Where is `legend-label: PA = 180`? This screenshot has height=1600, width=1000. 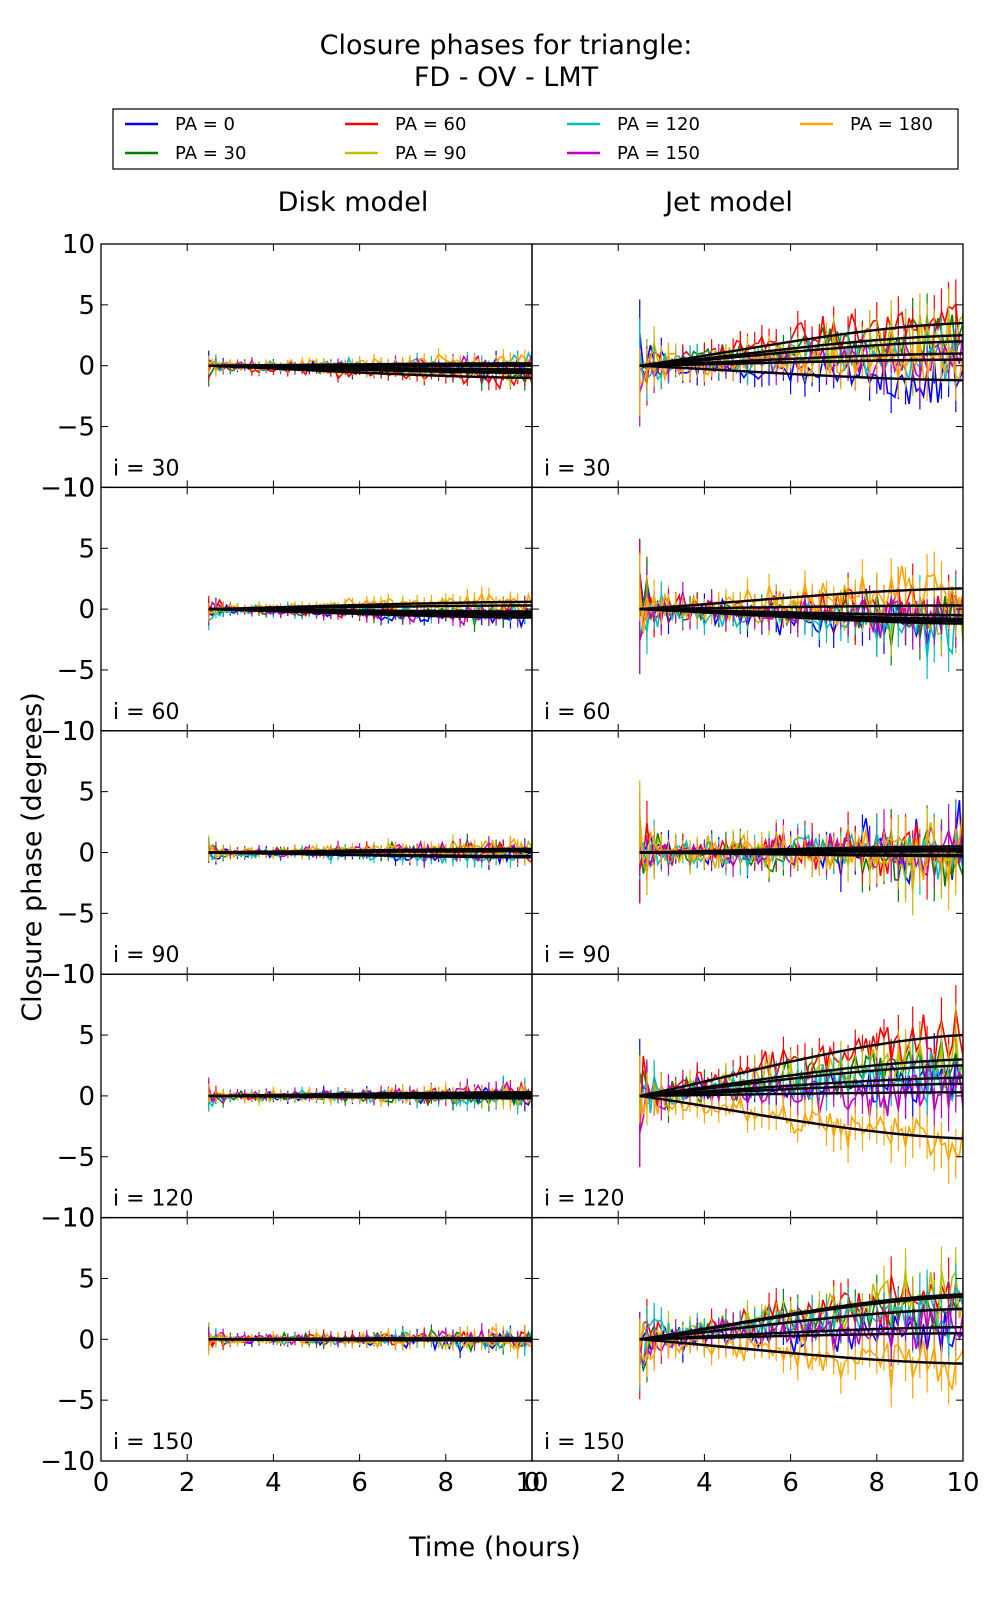
legend-label: PA = 180 is located at coordinates (891, 124).